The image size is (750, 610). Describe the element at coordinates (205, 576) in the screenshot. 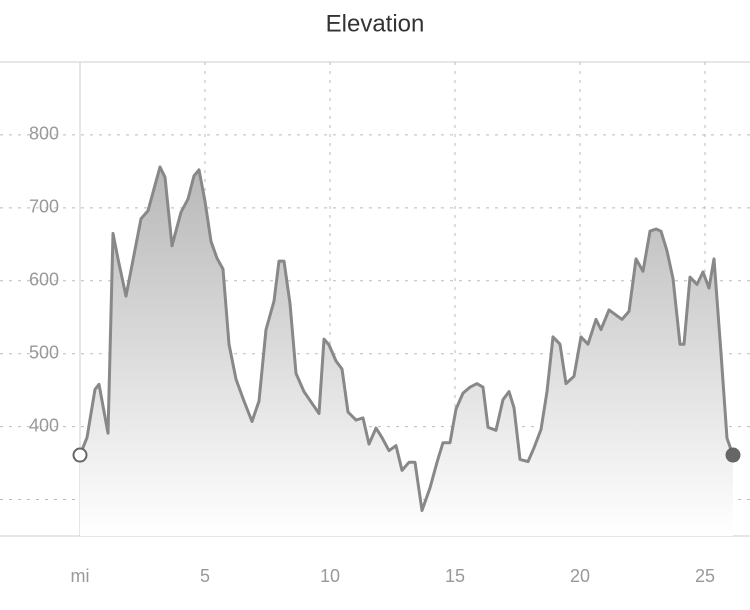

I see `x-tick-label: 5` at that location.